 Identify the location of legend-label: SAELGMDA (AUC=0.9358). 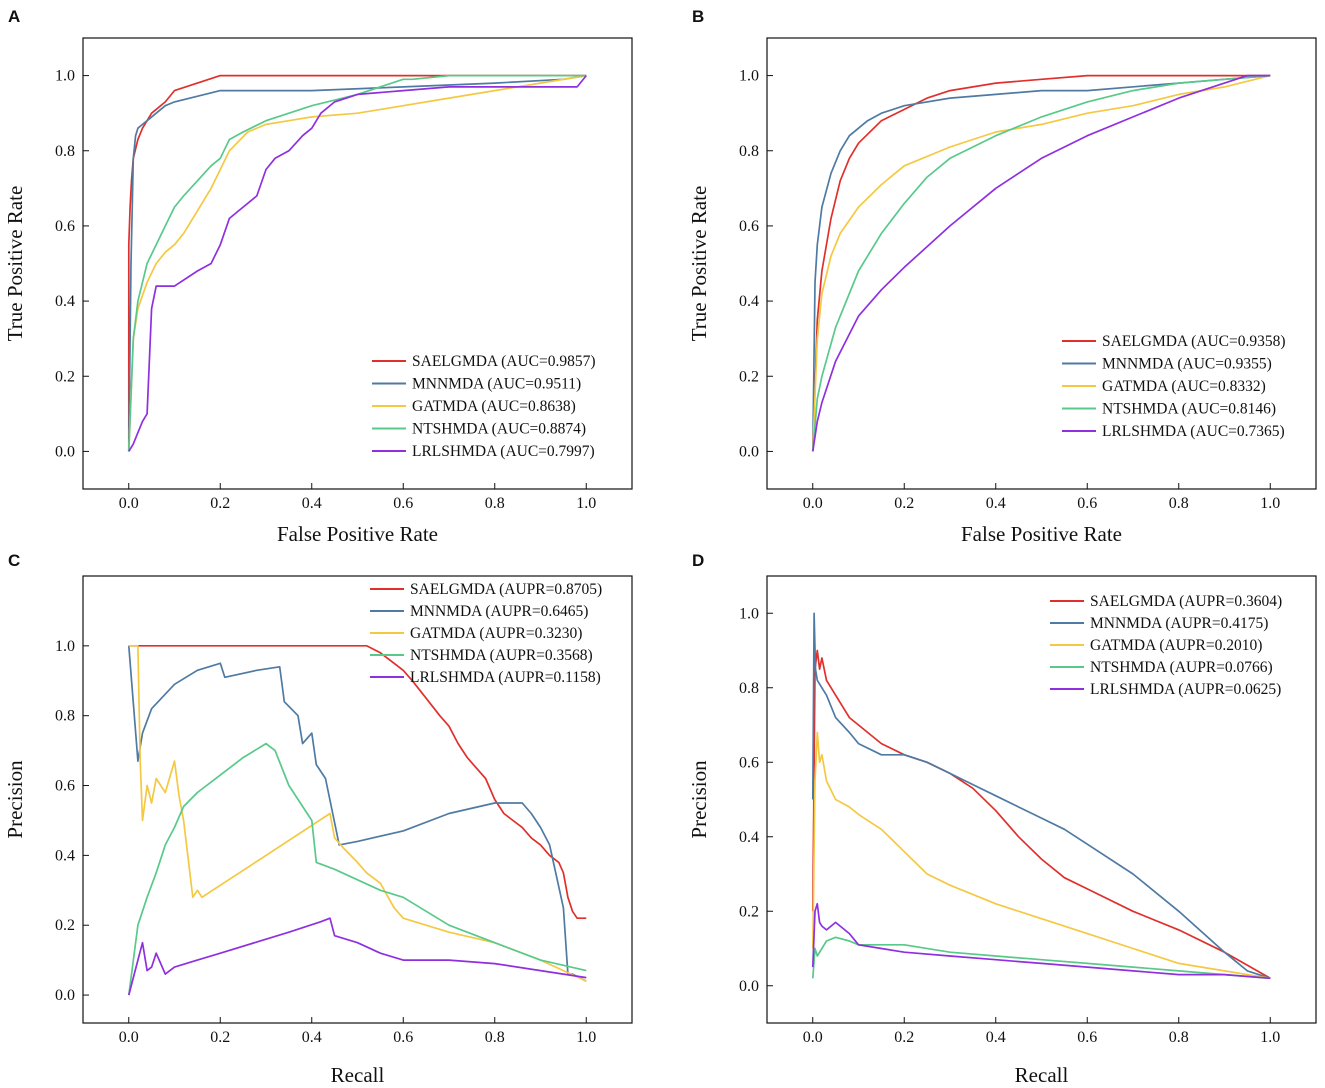
(1194, 341).